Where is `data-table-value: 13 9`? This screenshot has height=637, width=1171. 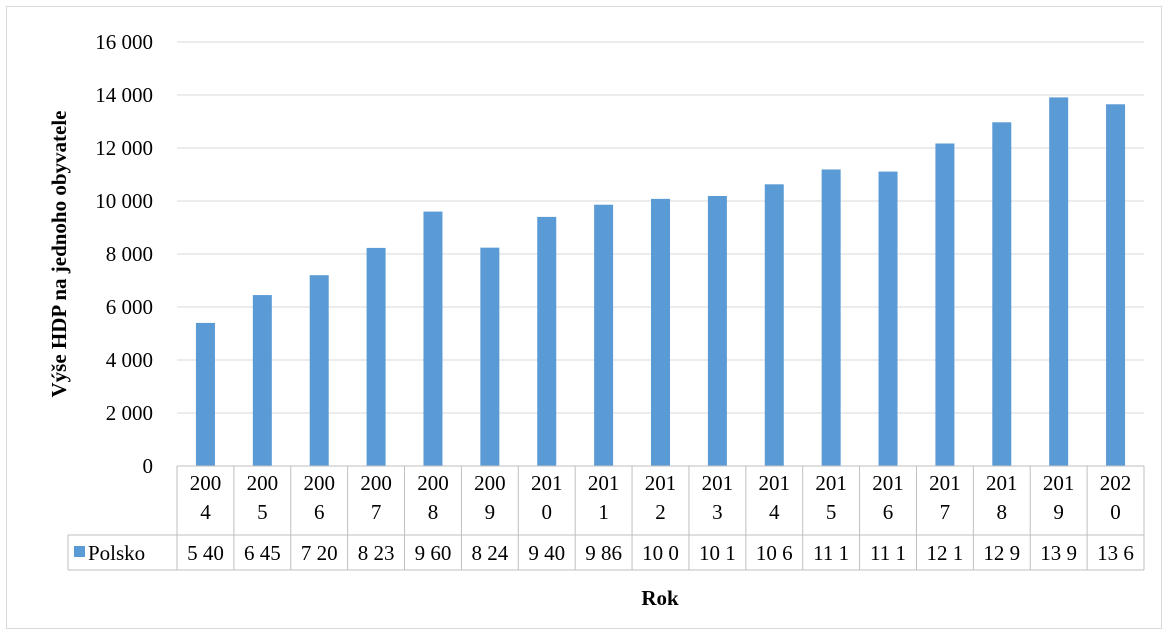 data-table-value: 13 9 is located at coordinates (1058, 553).